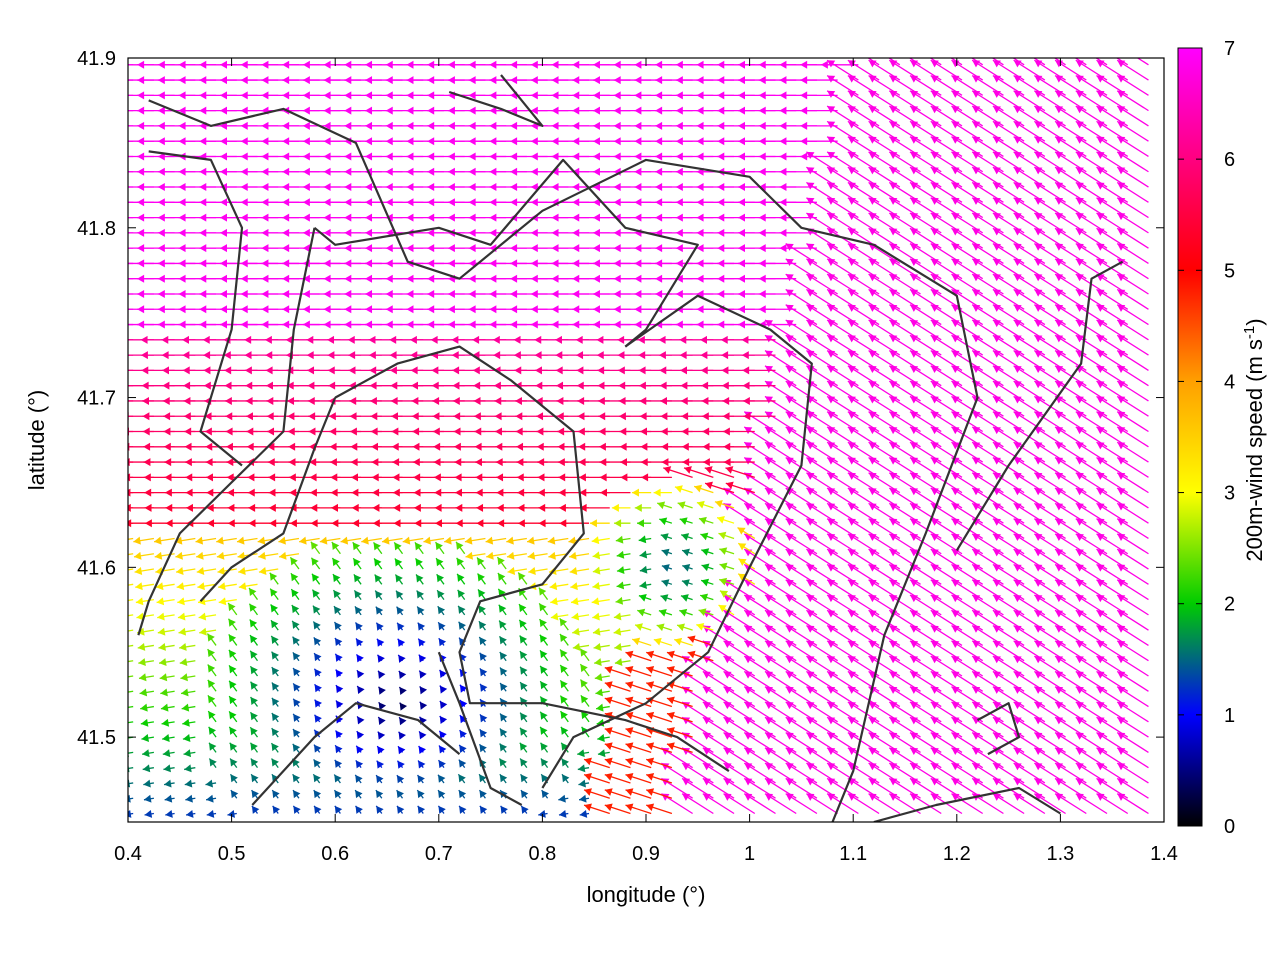 The image size is (1280, 965). Describe the element at coordinates (335, 854) in the screenshot. I see `x-tick-label: 0.6` at that location.